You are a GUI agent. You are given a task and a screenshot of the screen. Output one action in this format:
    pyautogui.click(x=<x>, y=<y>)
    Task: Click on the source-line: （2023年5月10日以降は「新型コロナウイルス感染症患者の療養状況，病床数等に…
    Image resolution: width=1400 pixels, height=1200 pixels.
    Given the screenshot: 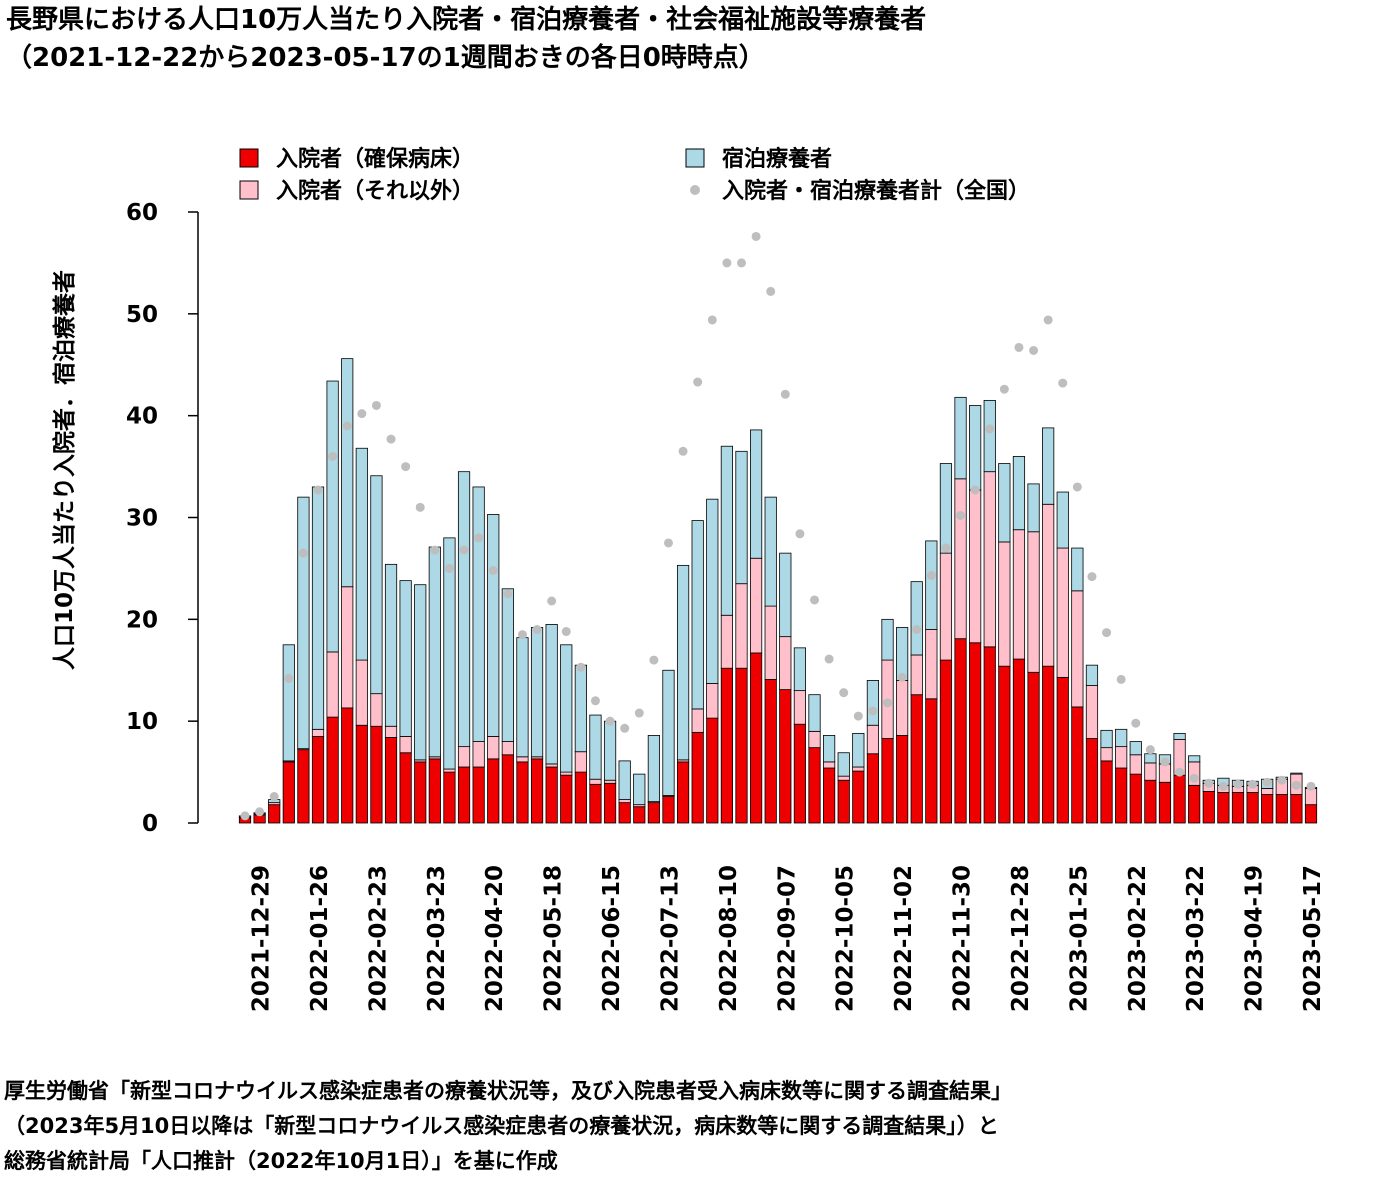 What is the action you would take?
    pyautogui.click(x=501, y=1126)
    